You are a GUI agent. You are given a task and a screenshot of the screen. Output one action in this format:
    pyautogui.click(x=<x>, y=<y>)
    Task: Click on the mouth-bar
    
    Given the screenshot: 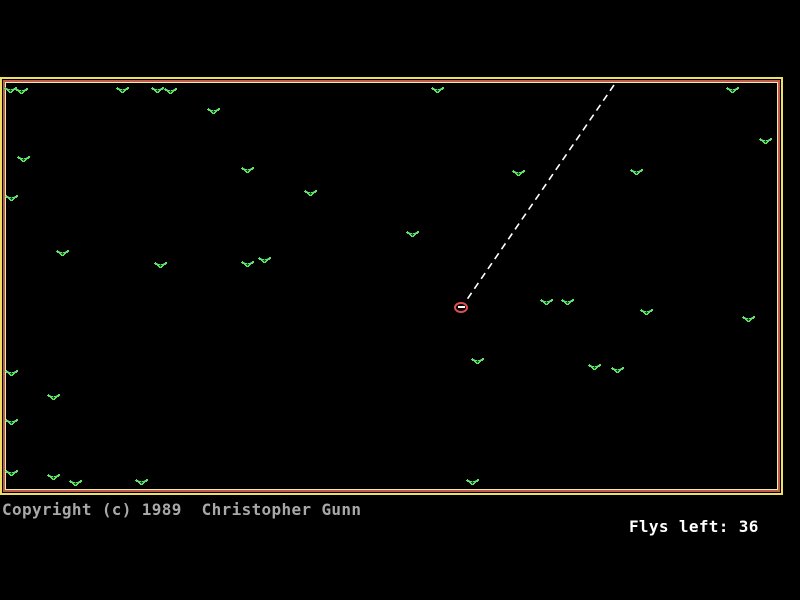 What is the action you would take?
    pyautogui.click(x=461, y=307)
    